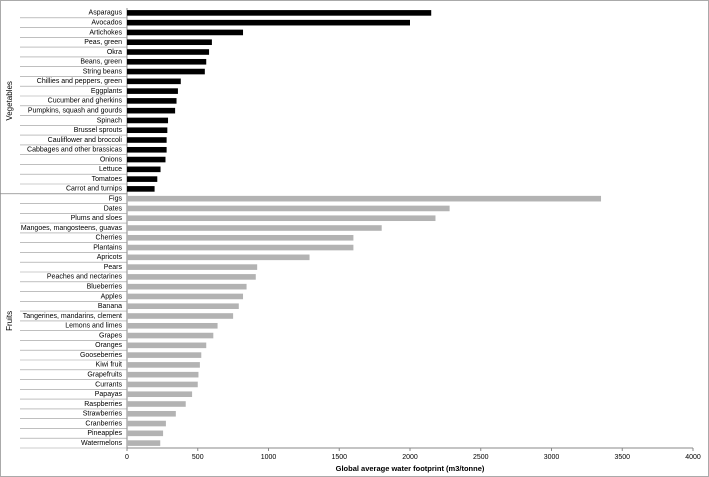 The image size is (709, 477). Describe the element at coordinates (108, 384) in the screenshot. I see `y-tick-label: Currants` at that location.